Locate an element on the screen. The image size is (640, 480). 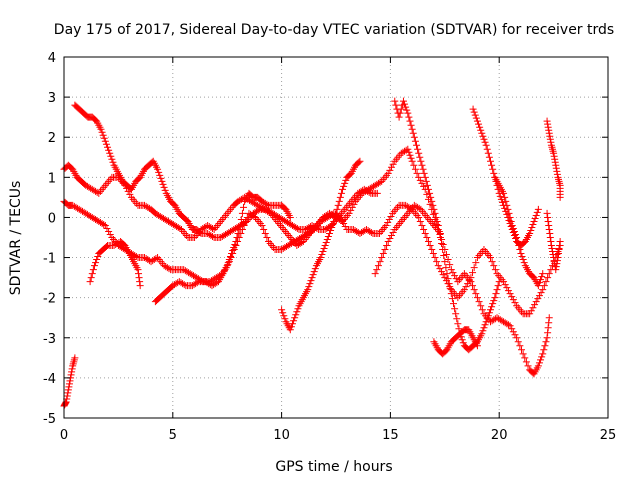
y-tick-label: 1 is located at coordinates (52, 178).